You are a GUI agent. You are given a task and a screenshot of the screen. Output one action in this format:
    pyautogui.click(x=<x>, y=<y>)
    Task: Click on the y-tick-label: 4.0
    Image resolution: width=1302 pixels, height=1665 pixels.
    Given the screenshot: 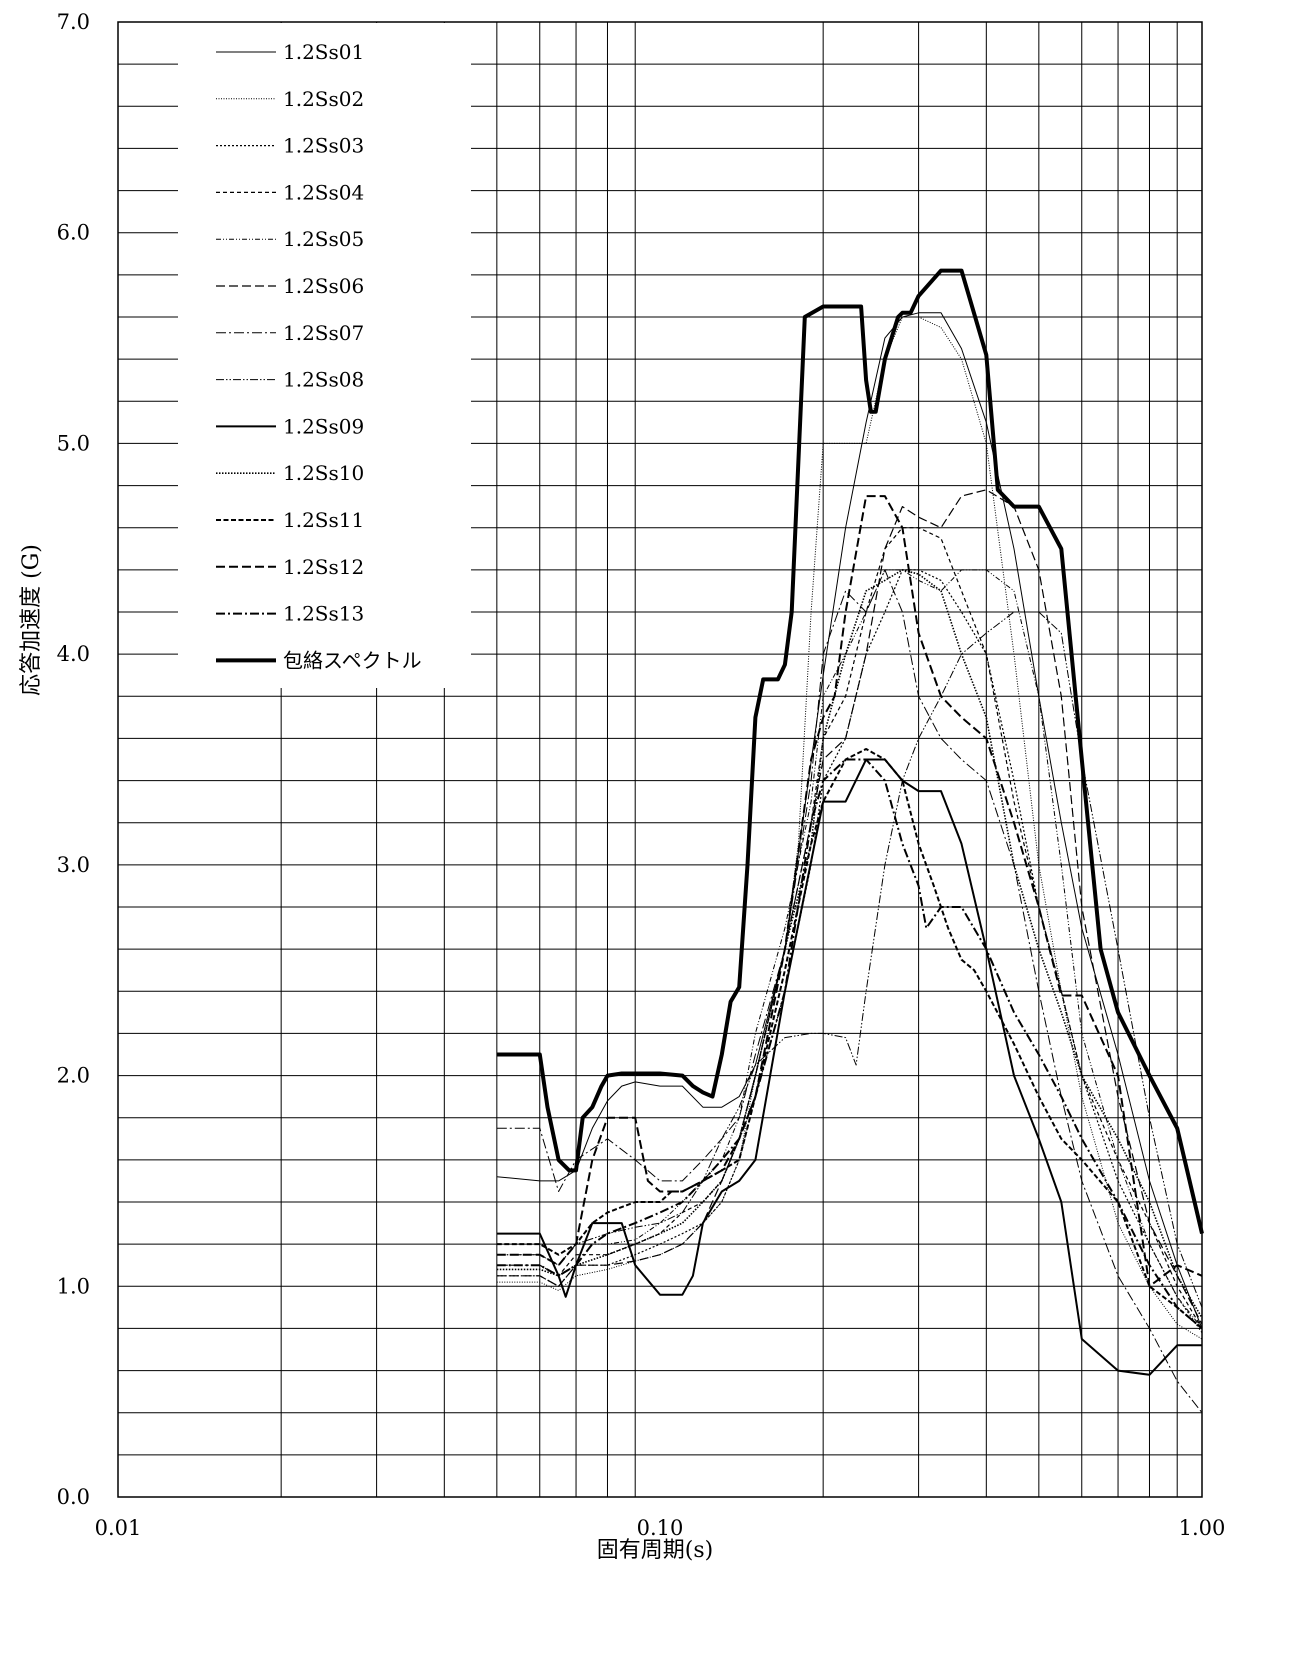 What is the action you would take?
    pyautogui.click(x=73, y=654)
    